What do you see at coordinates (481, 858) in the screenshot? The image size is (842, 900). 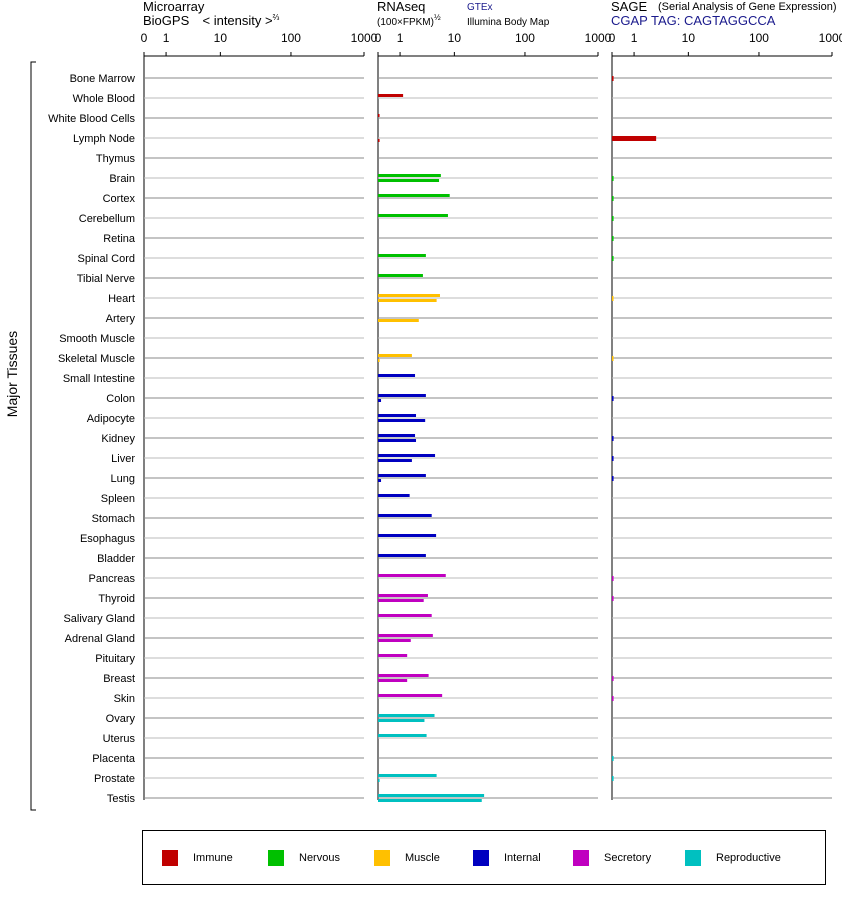 I see `legend-swatch-internal` at bounding box center [481, 858].